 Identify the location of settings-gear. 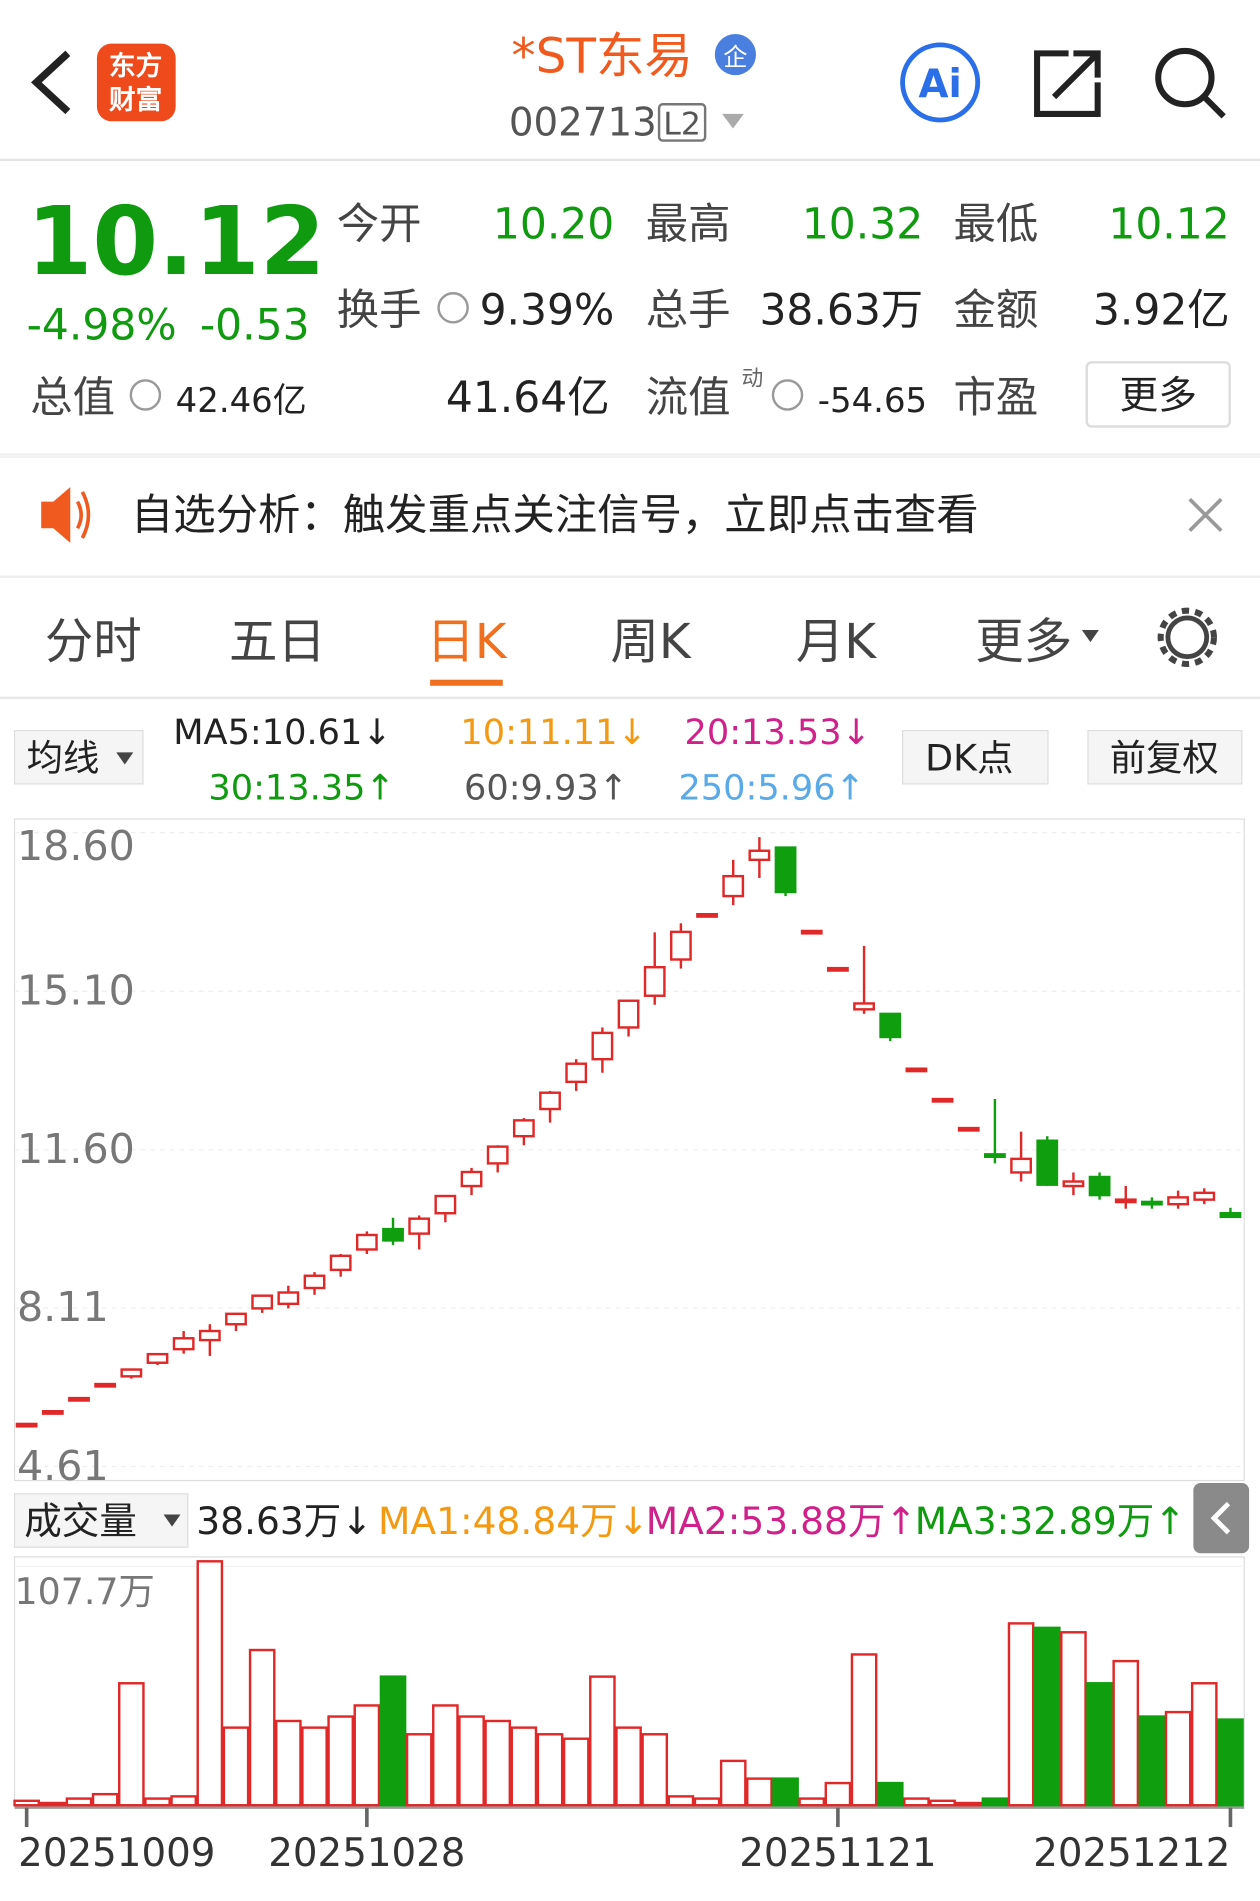
(1187, 637).